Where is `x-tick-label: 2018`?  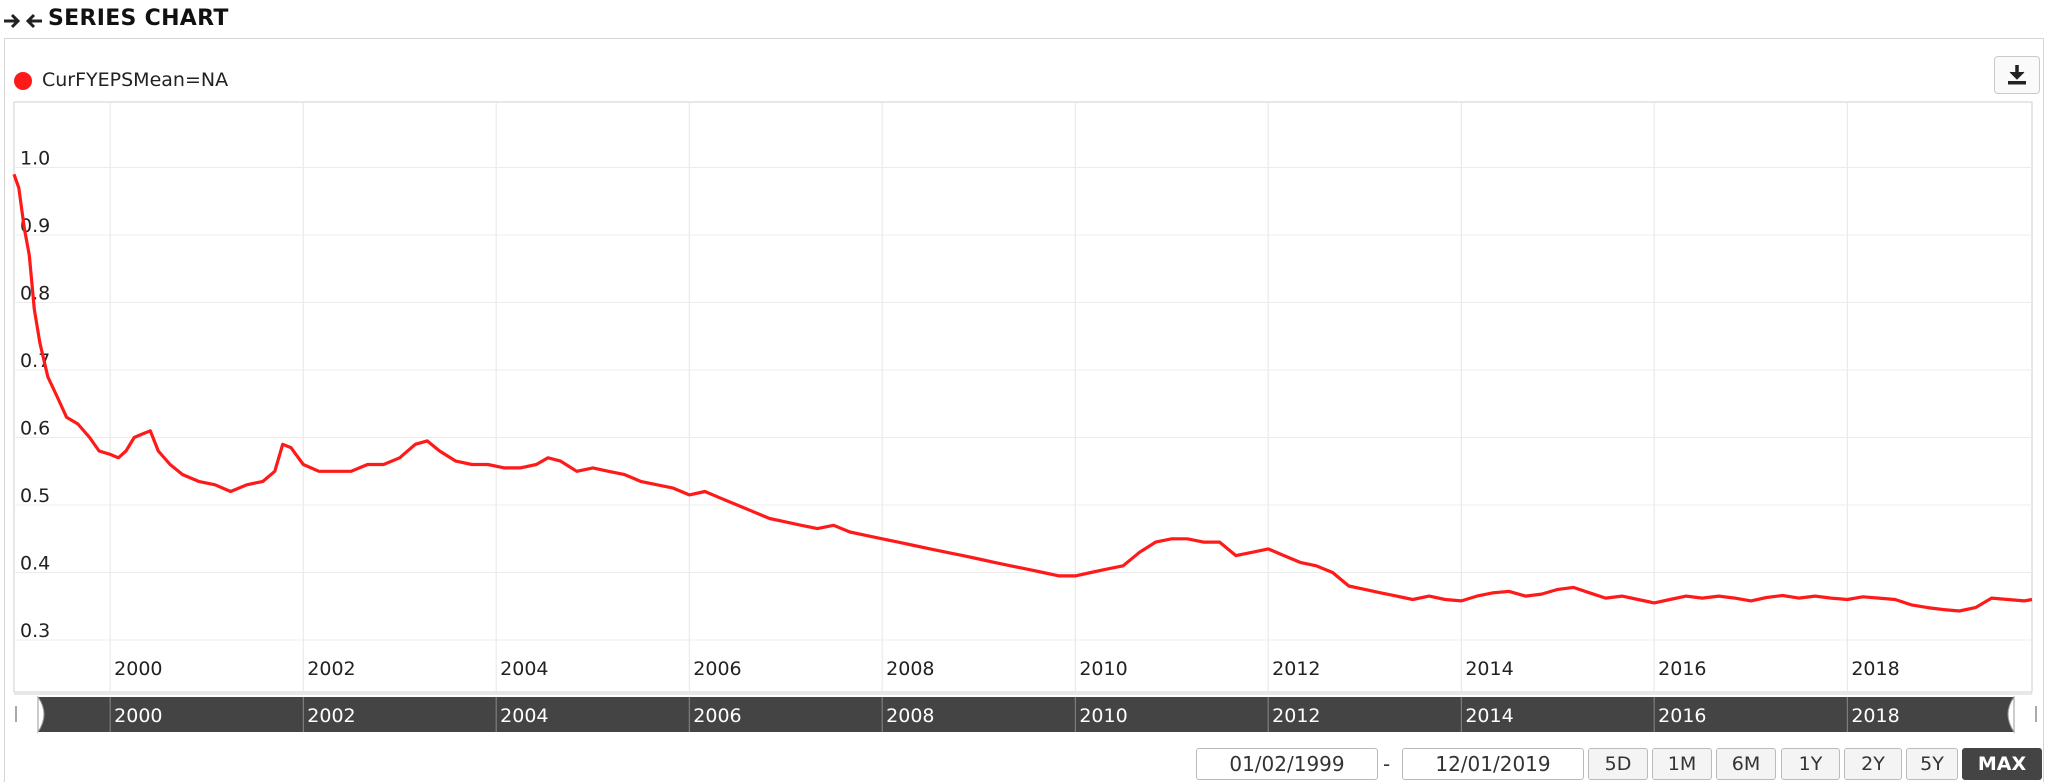
x-tick-label: 2018 is located at coordinates (1875, 669).